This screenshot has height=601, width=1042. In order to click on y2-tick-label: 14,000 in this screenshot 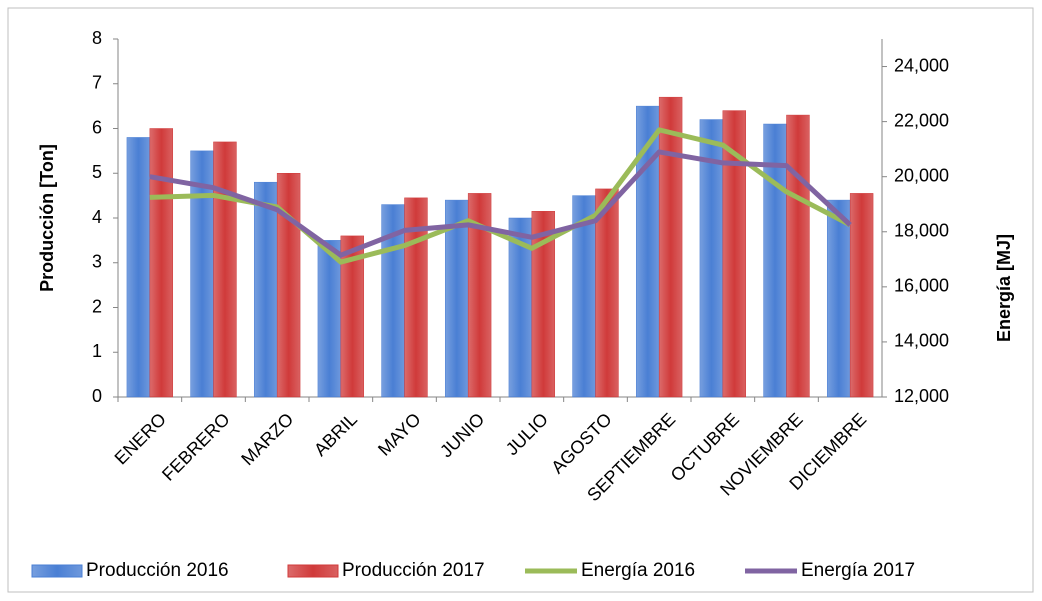, I will do `click(921, 341)`.